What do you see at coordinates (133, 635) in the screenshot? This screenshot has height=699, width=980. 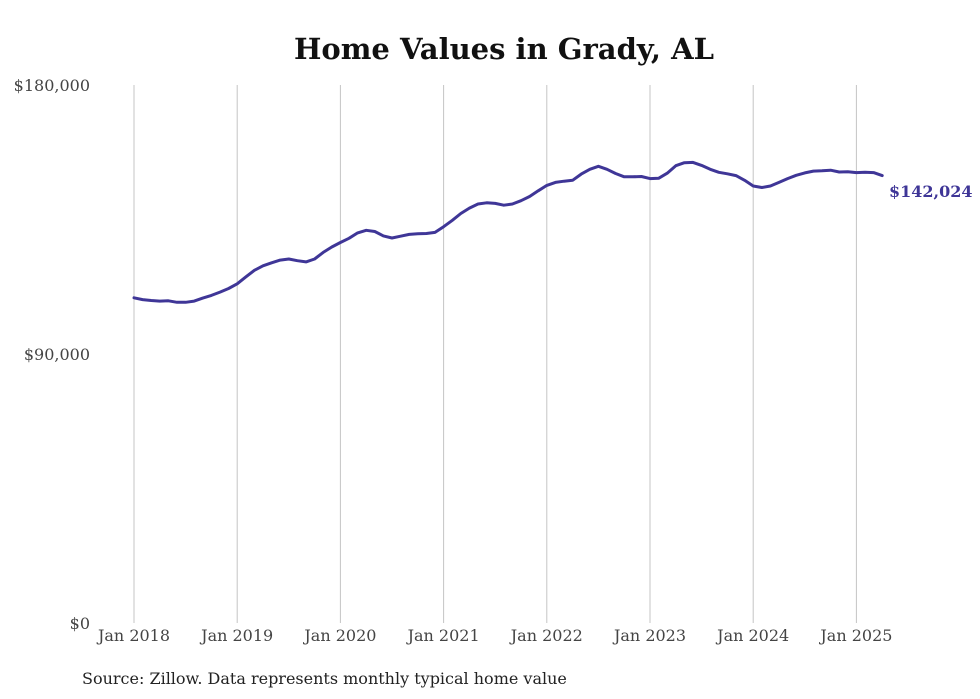 I see `x-tick-label: Jan 2018` at bounding box center [133, 635].